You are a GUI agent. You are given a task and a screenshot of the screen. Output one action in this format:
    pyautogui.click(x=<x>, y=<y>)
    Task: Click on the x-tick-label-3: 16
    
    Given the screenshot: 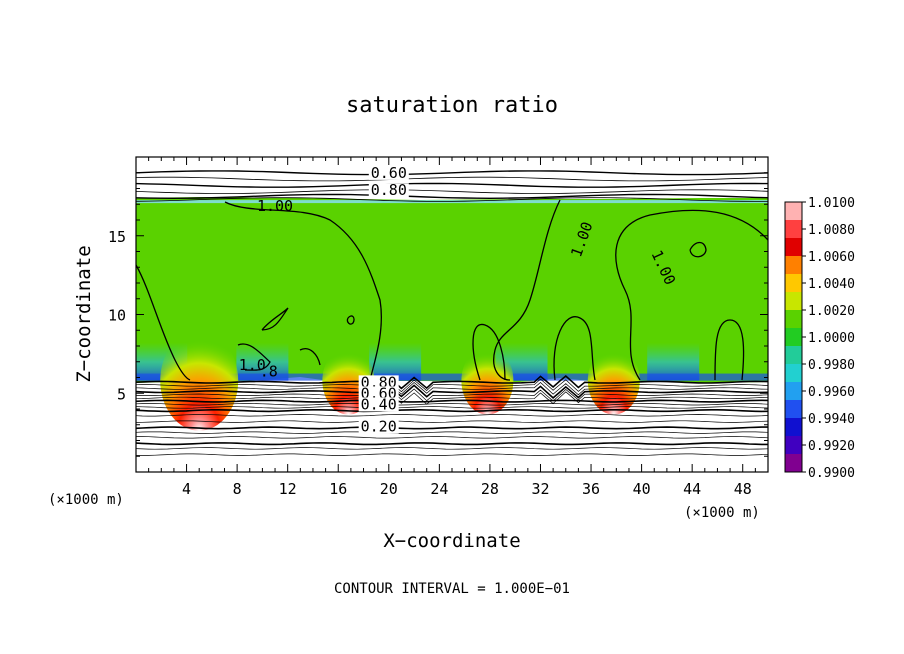 What is the action you would take?
    pyautogui.click(x=338, y=489)
    